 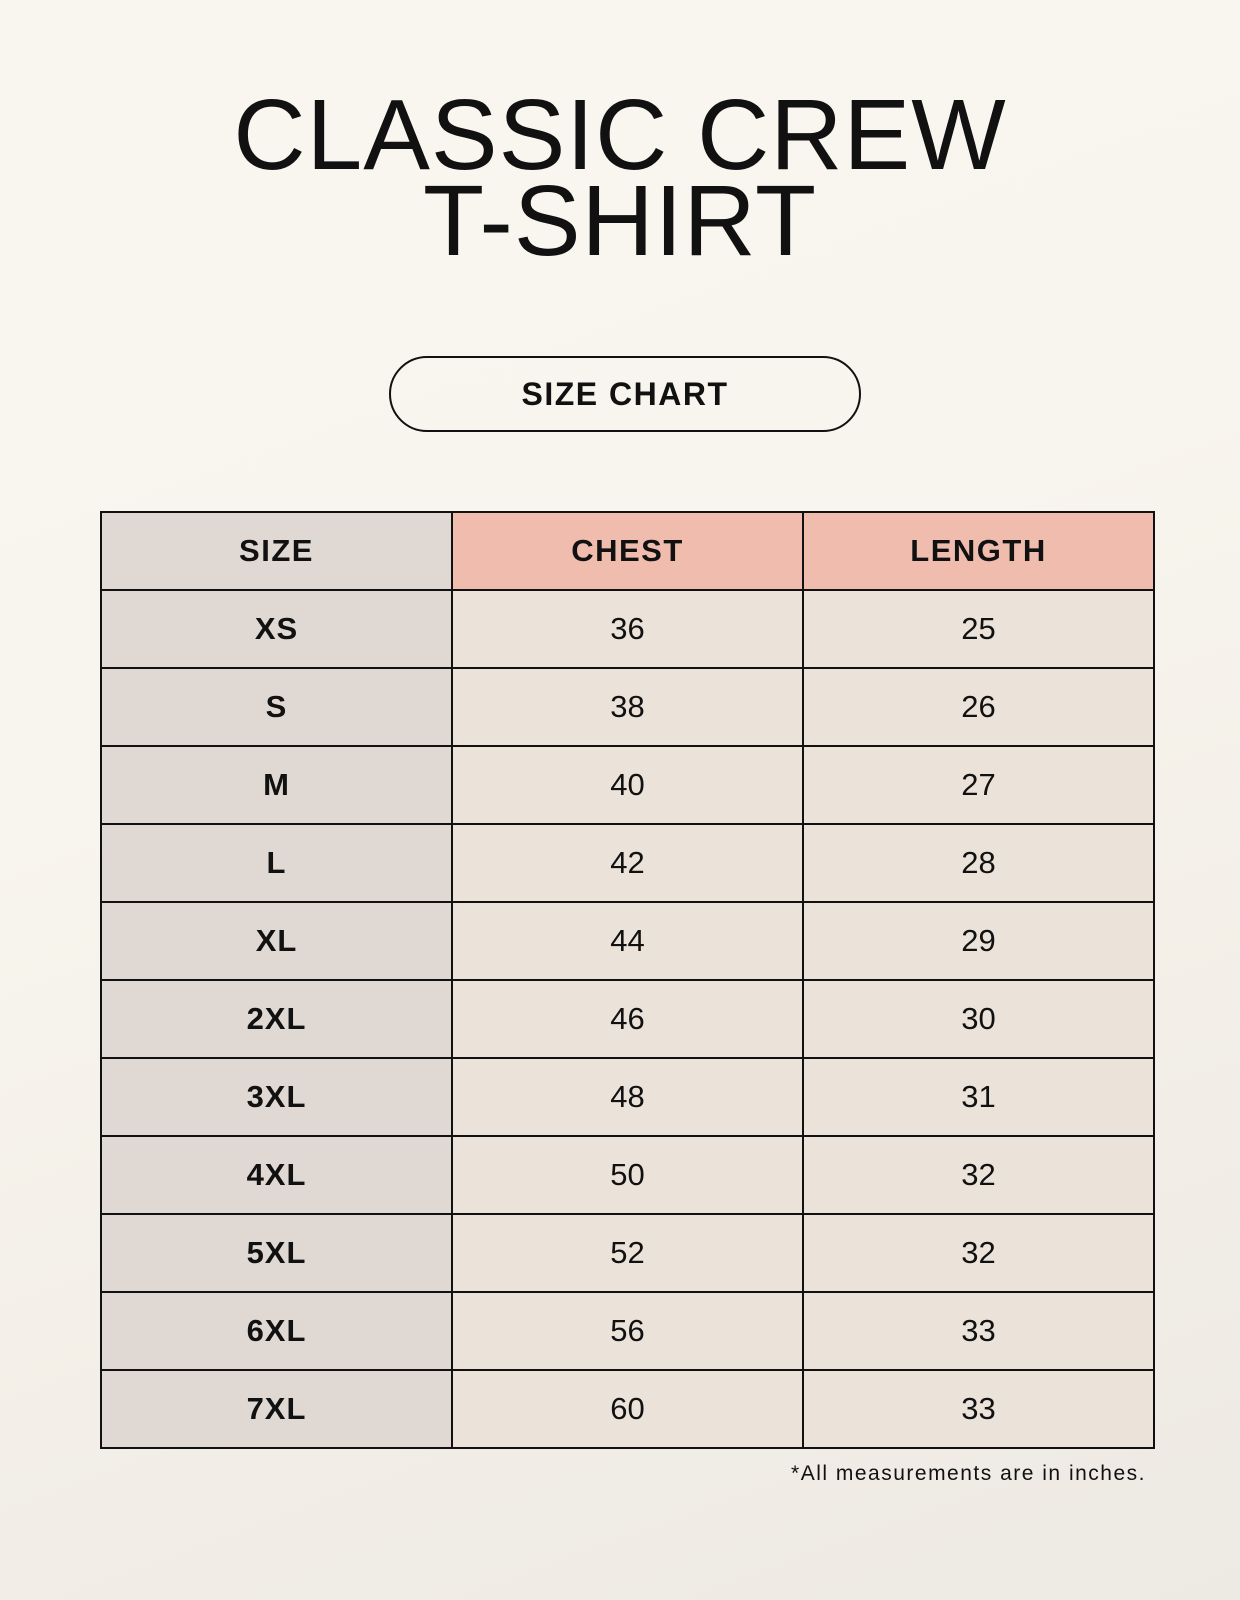 I want to click on table-row: XS 36 25, so click(x=627, y=629).